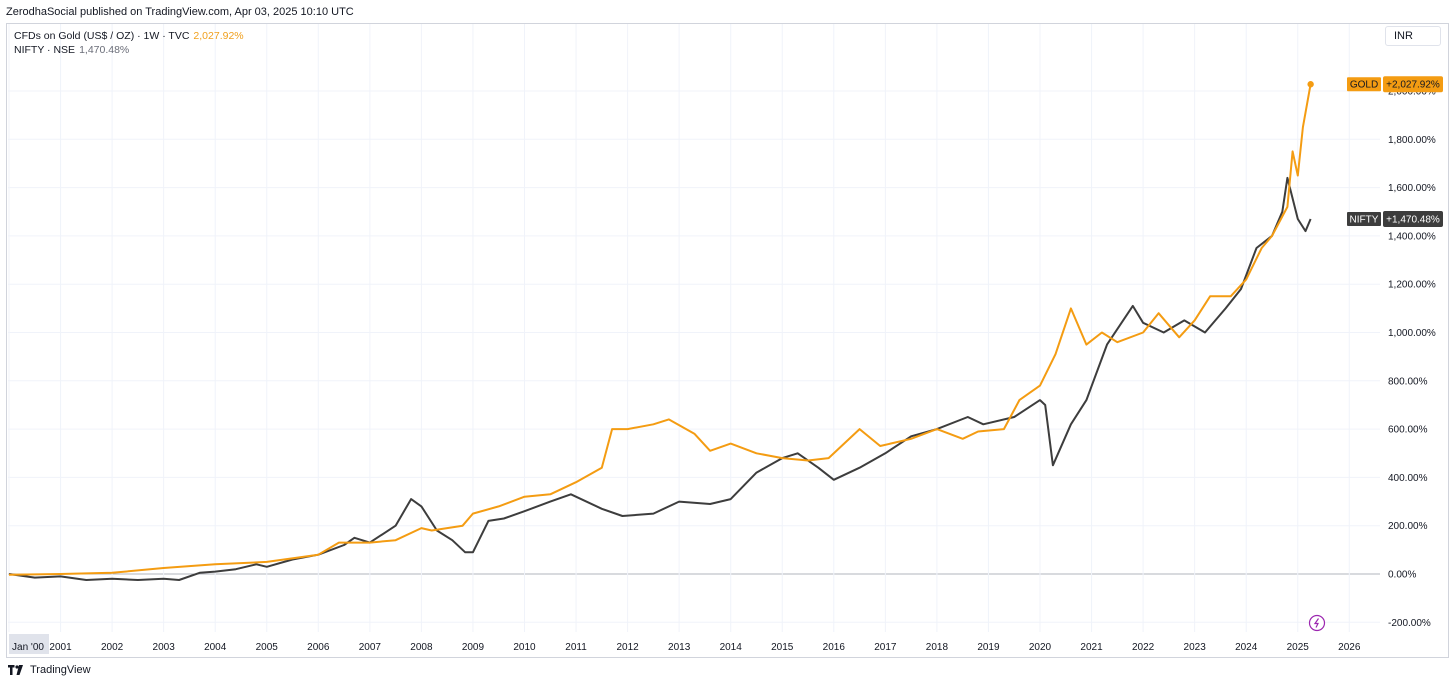  What do you see at coordinates (267, 647) in the screenshot?
I see `x-tick-label: 2005` at bounding box center [267, 647].